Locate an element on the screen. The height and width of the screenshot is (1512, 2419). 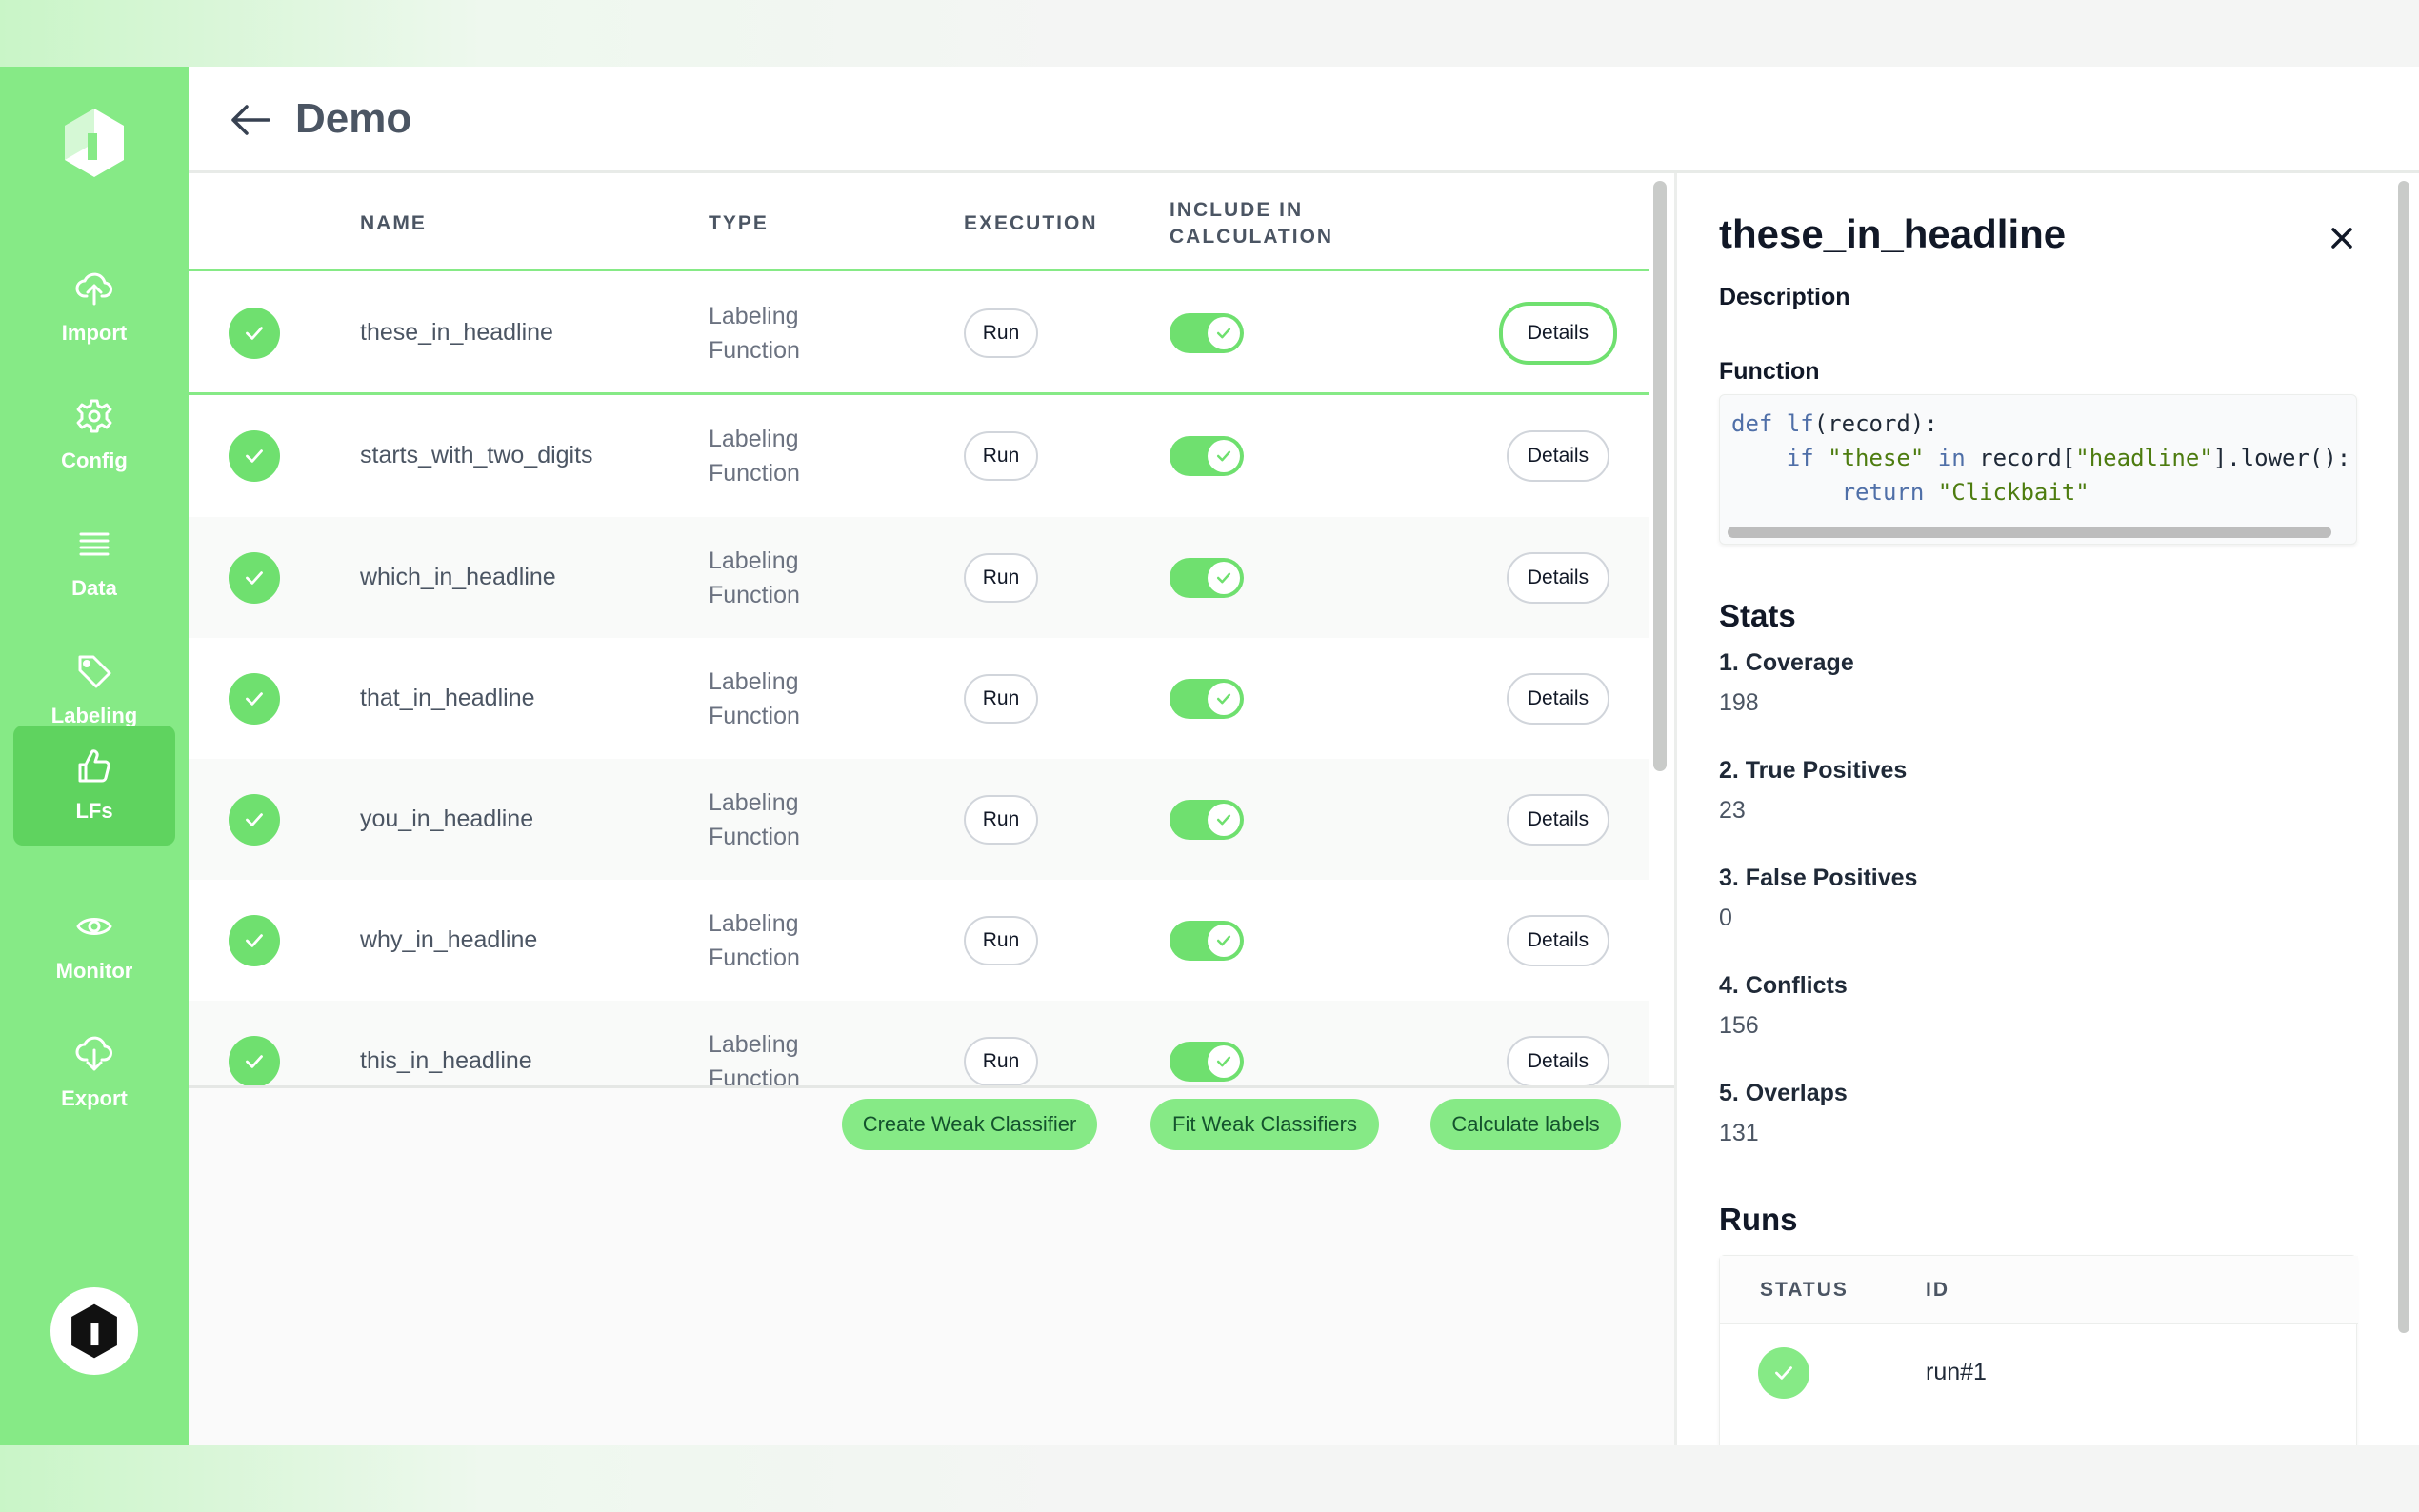
eye-icon is located at coordinates (94, 926).